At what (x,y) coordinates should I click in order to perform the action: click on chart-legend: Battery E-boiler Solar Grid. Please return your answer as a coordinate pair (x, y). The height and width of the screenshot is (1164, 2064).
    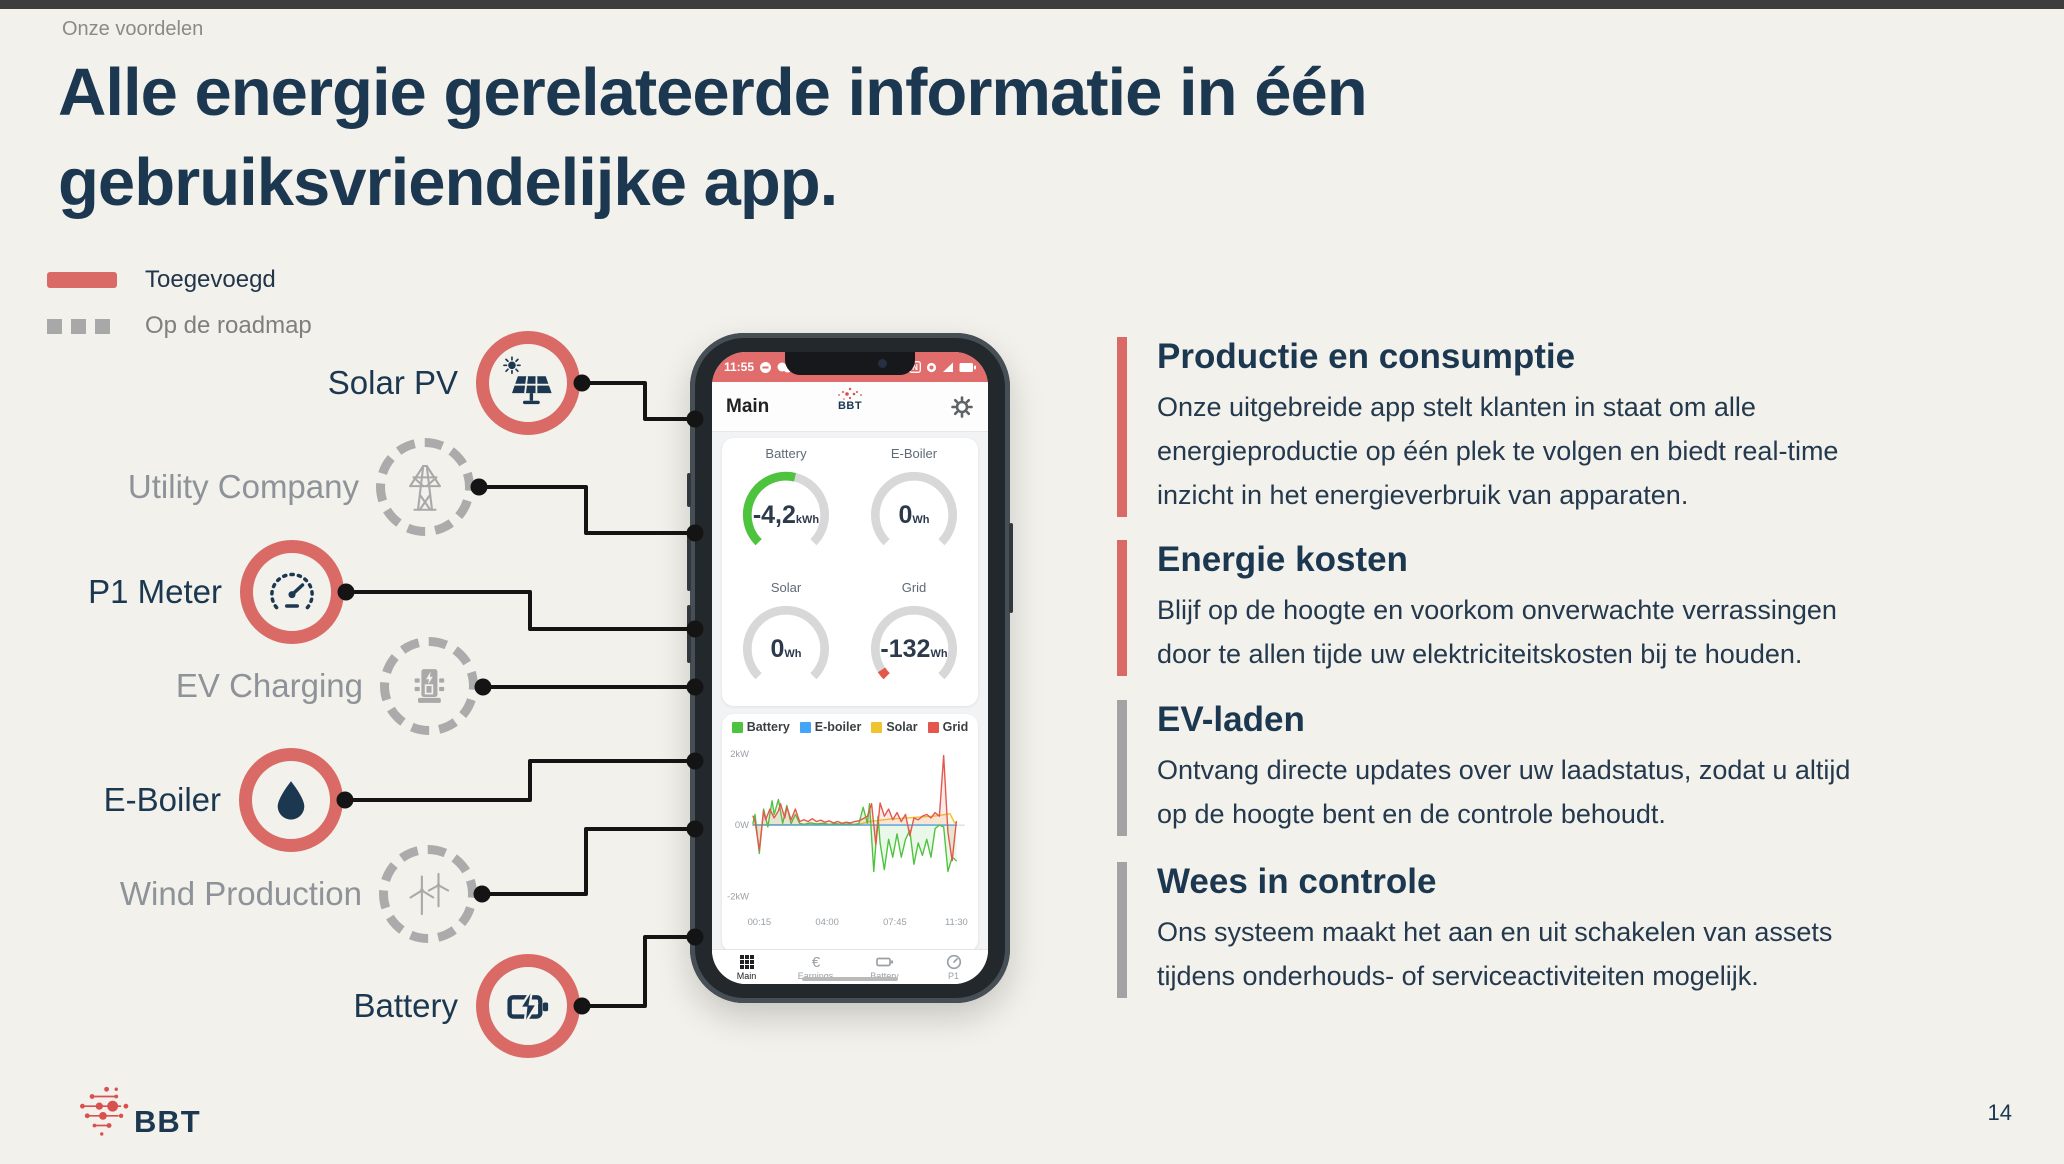
    Looking at the image, I should click on (850, 727).